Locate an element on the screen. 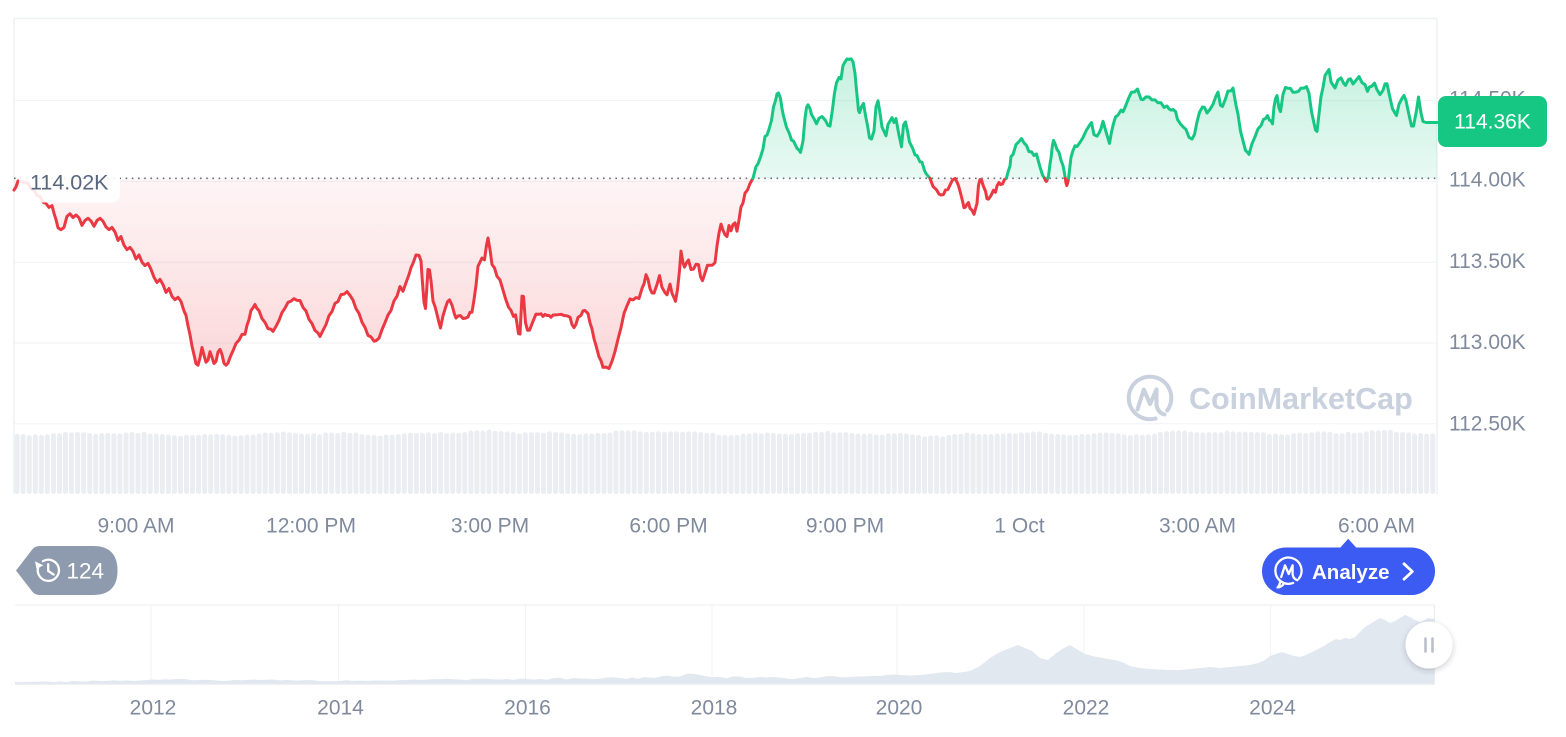 This screenshot has width=1566, height=737. svg-text: CoinMarketCap is located at coordinates (1301, 399).